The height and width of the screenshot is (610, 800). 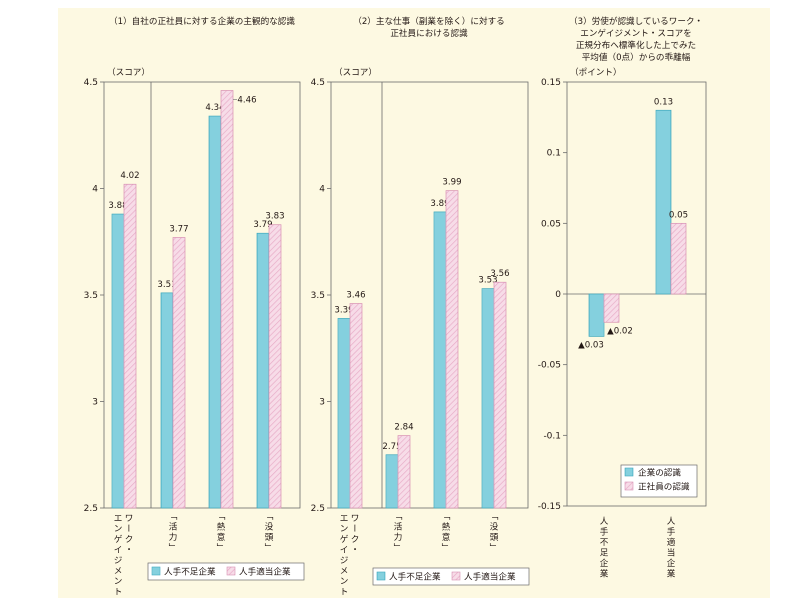 I want to click on x-category-label: 人手不足企業, so click(x=604, y=548).